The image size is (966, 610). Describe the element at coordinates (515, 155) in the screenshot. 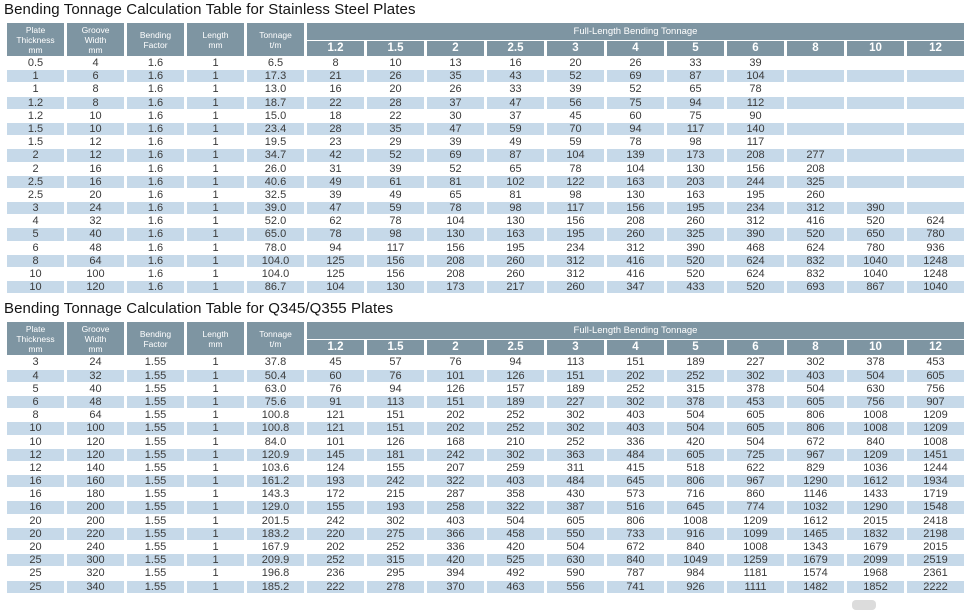

I see `data-cell: 87` at that location.